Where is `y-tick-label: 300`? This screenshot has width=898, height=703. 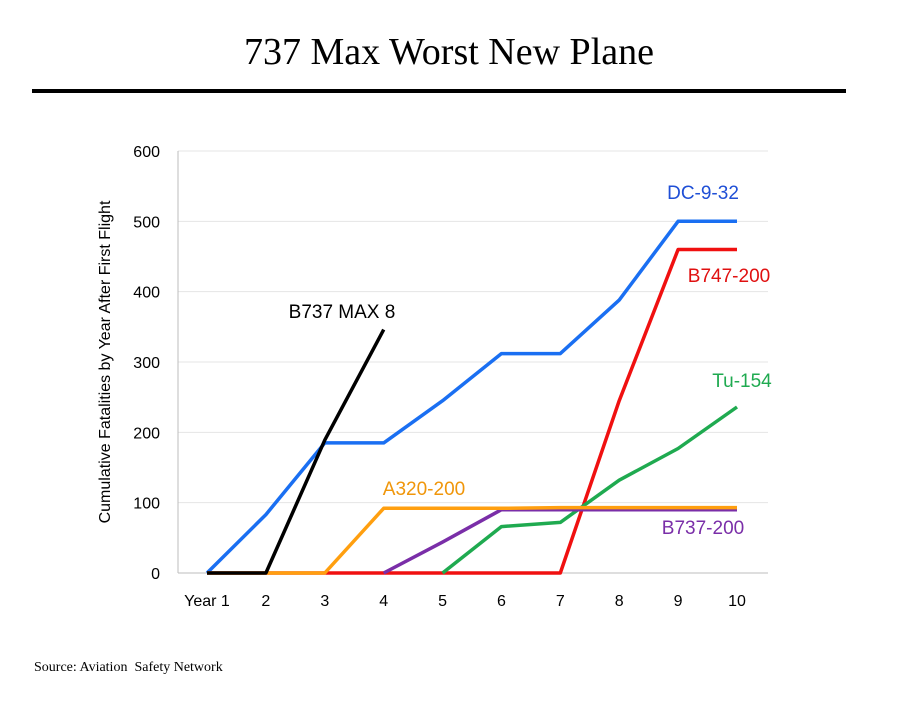 y-tick-label: 300 is located at coordinates (146, 363).